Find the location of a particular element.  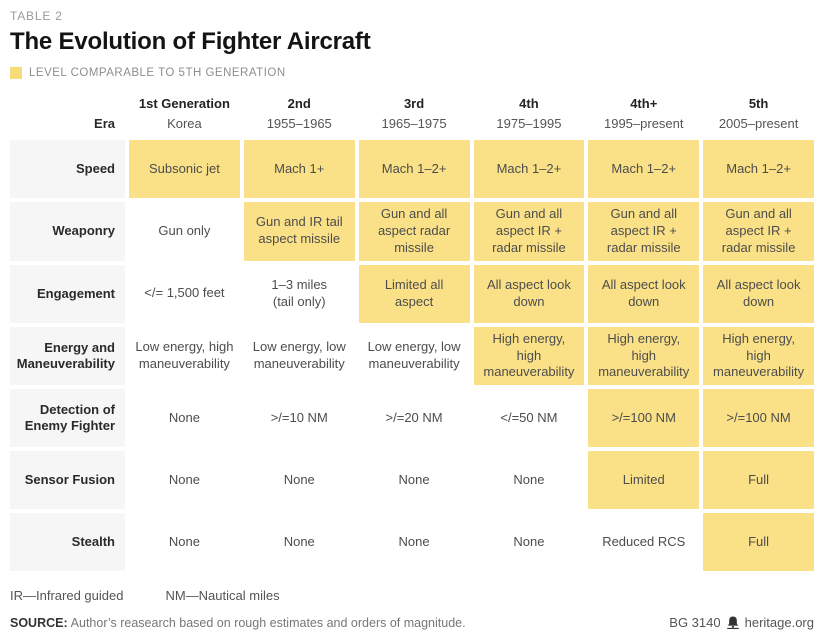

row-label: Detection of Enemy Fighter is located at coordinates (67, 418).